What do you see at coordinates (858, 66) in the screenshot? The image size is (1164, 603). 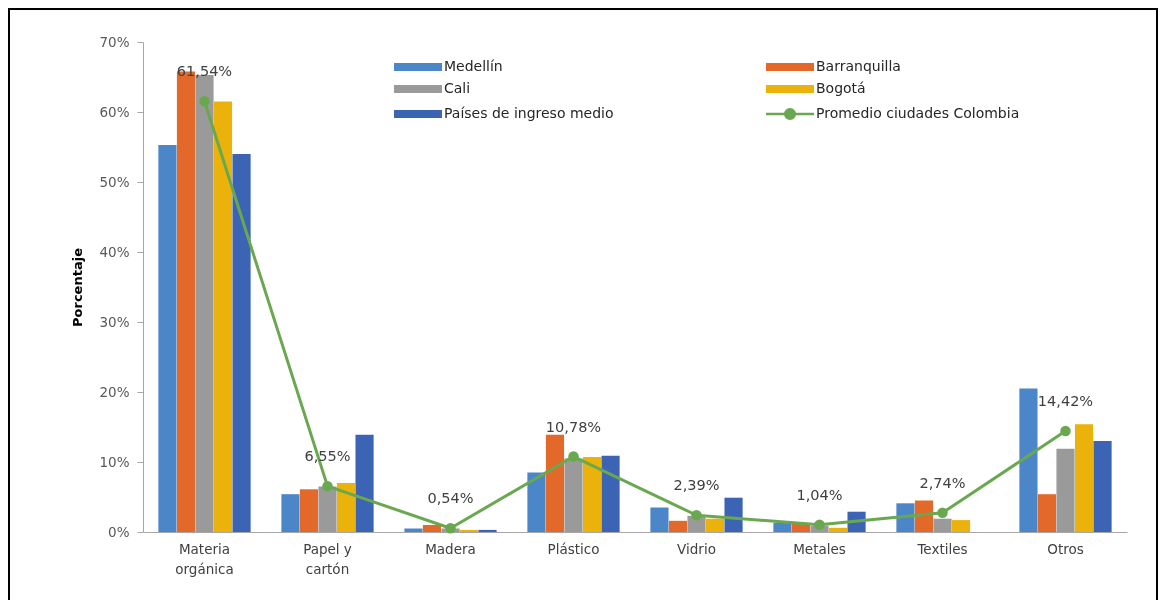 I see `legend-label: Barranquilla` at bounding box center [858, 66].